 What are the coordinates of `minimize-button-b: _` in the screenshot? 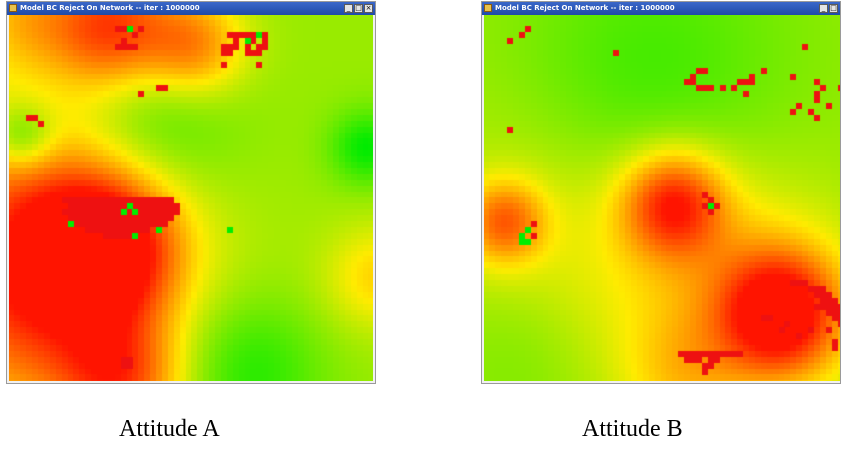 It's located at (823, 8).